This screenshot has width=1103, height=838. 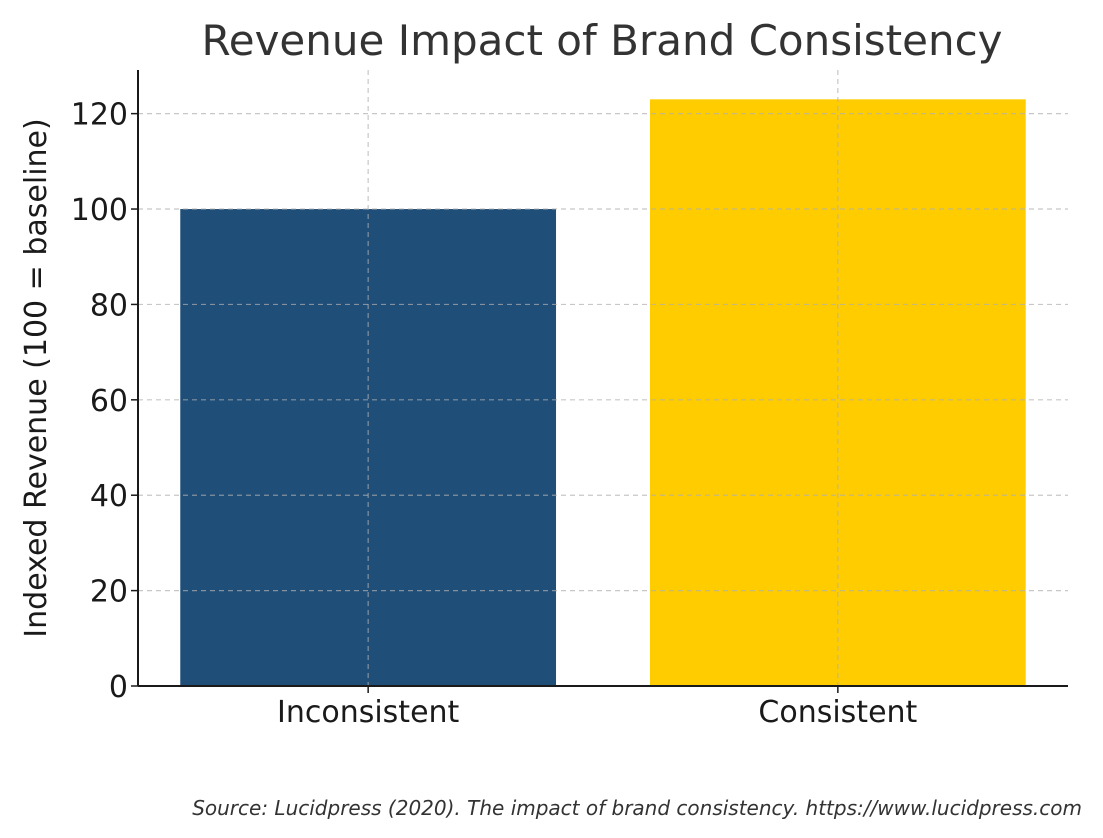 What do you see at coordinates (109, 592) in the screenshot?
I see `y-tick-label: 20` at bounding box center [109, 592].